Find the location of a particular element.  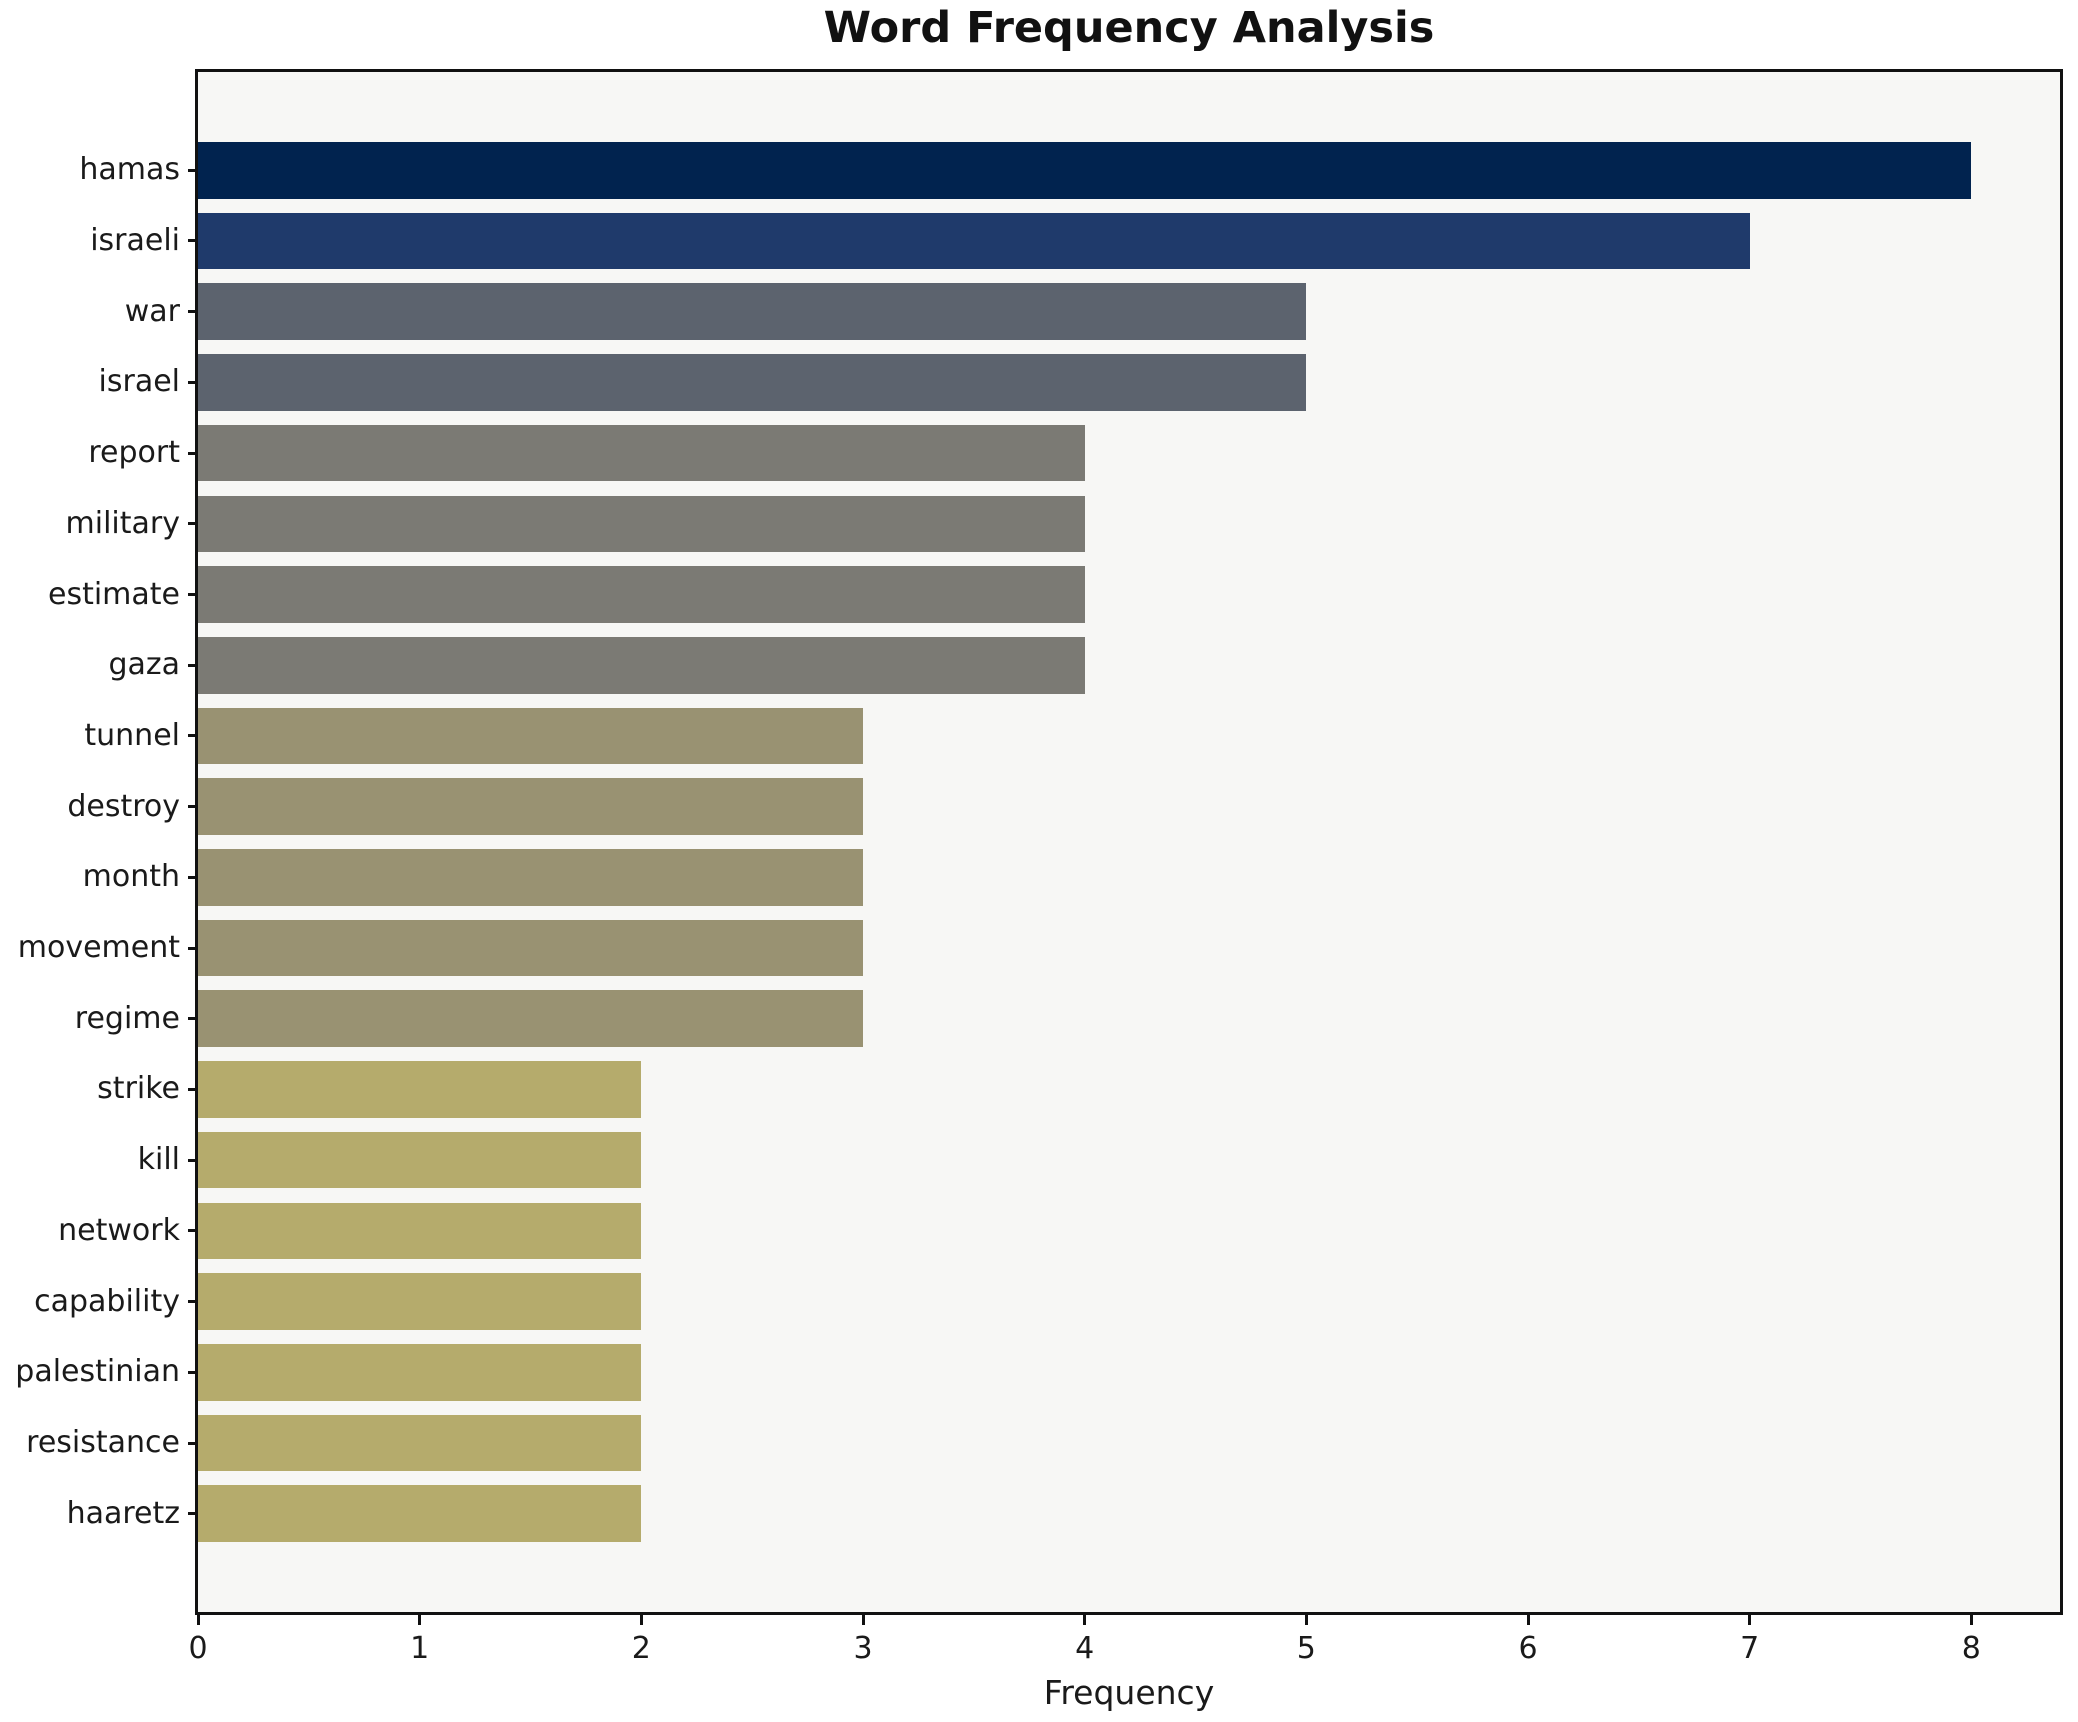

y-tick-label: war is located at coordinates (152, 311).